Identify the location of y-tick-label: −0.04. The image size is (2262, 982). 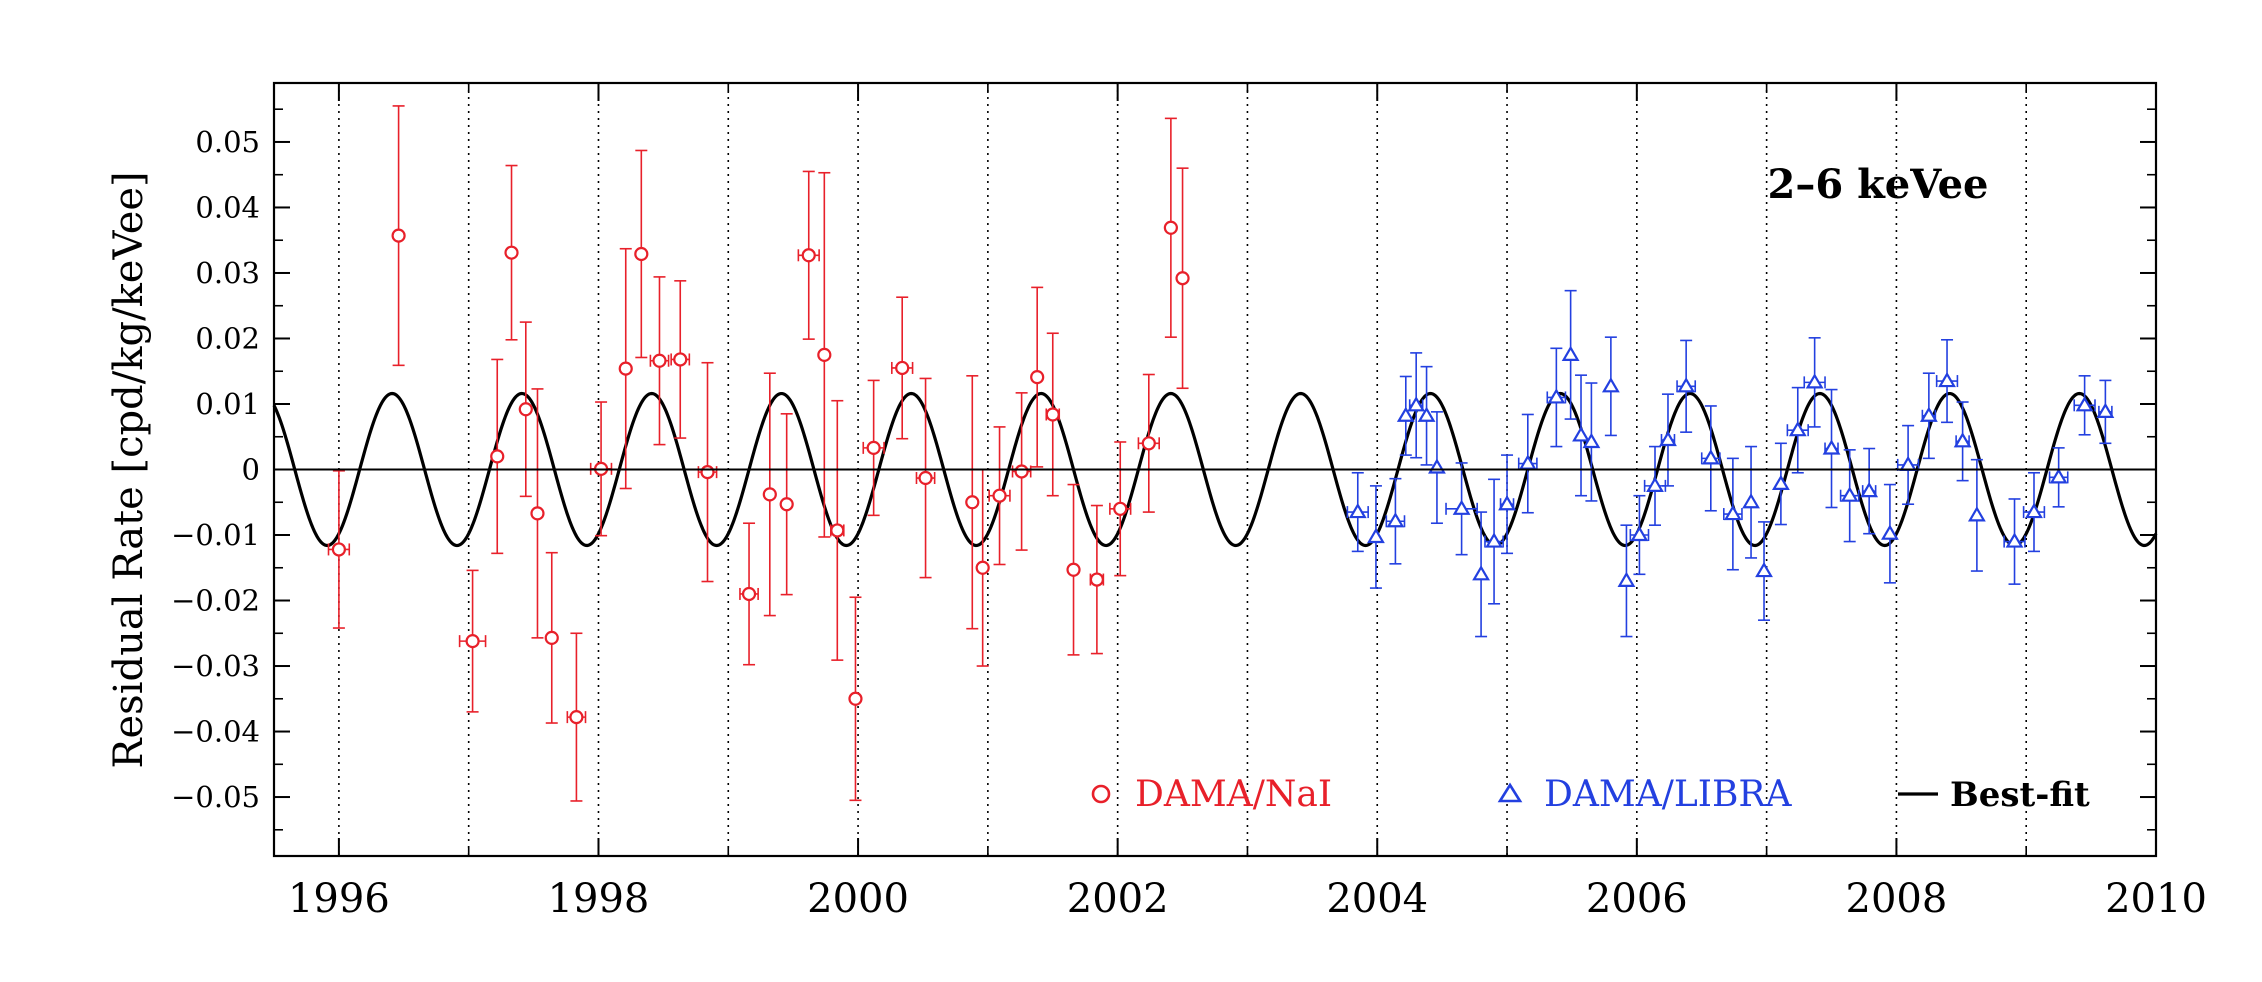
(215, 732).